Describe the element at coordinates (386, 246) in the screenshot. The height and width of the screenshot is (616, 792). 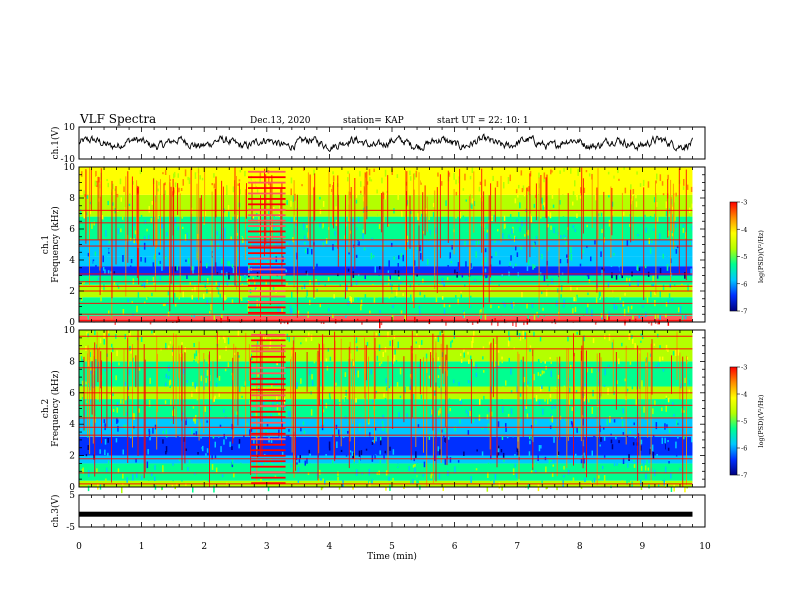
I see `ch1-spec-narrowband-line` at that location.